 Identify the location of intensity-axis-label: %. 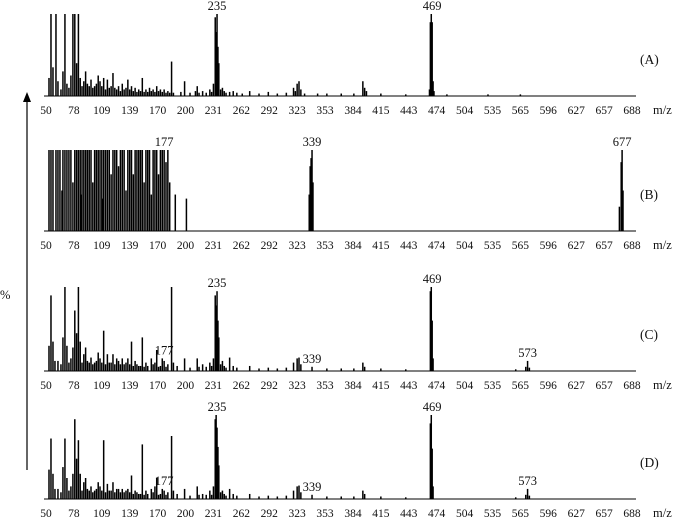
(5, 295).